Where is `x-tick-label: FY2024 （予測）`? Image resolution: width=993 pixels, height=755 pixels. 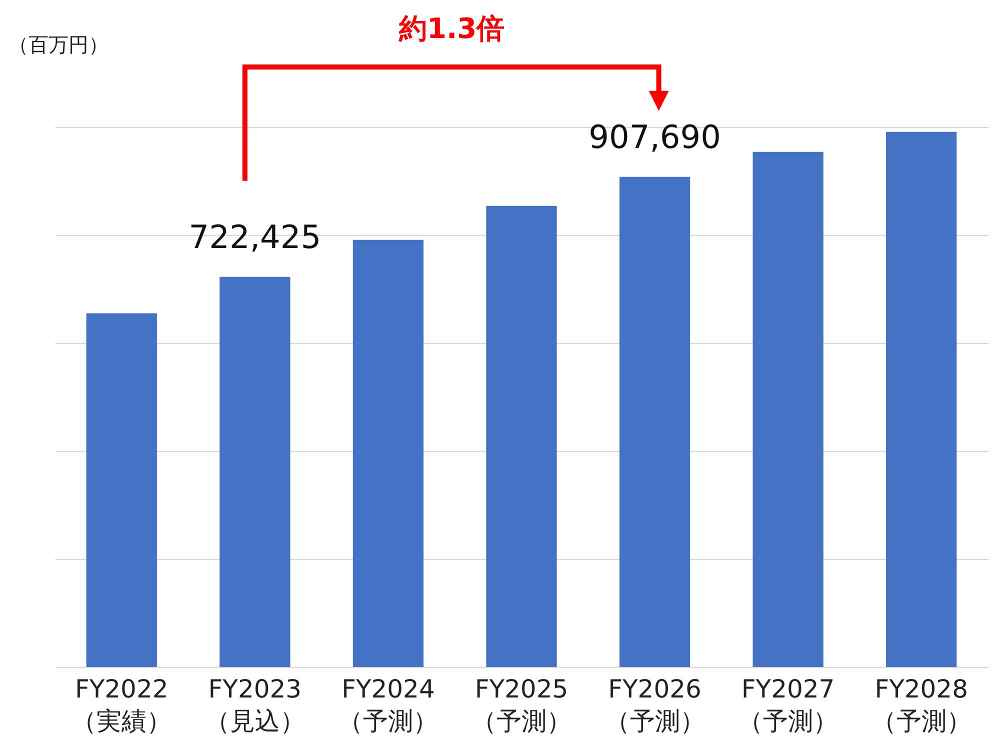 x-tick-label: FY2024 （予測） is located at coordinates (388, 705).